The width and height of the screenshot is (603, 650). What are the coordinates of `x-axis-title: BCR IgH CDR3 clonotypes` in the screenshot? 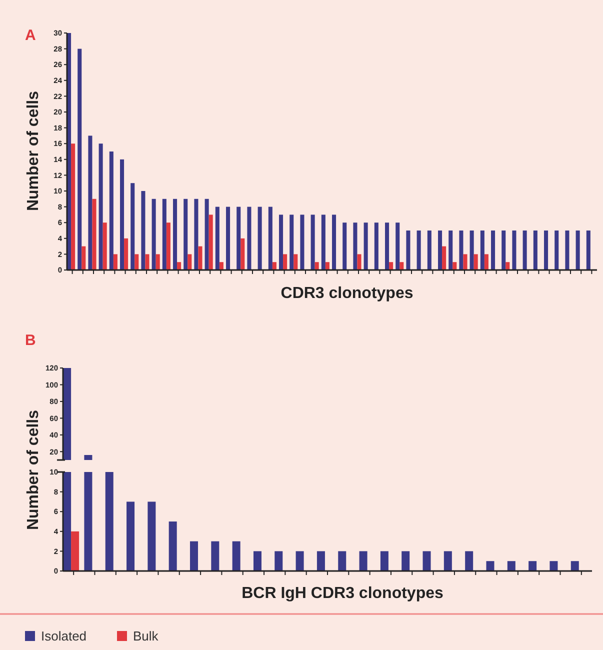 It's located at (343, 593).